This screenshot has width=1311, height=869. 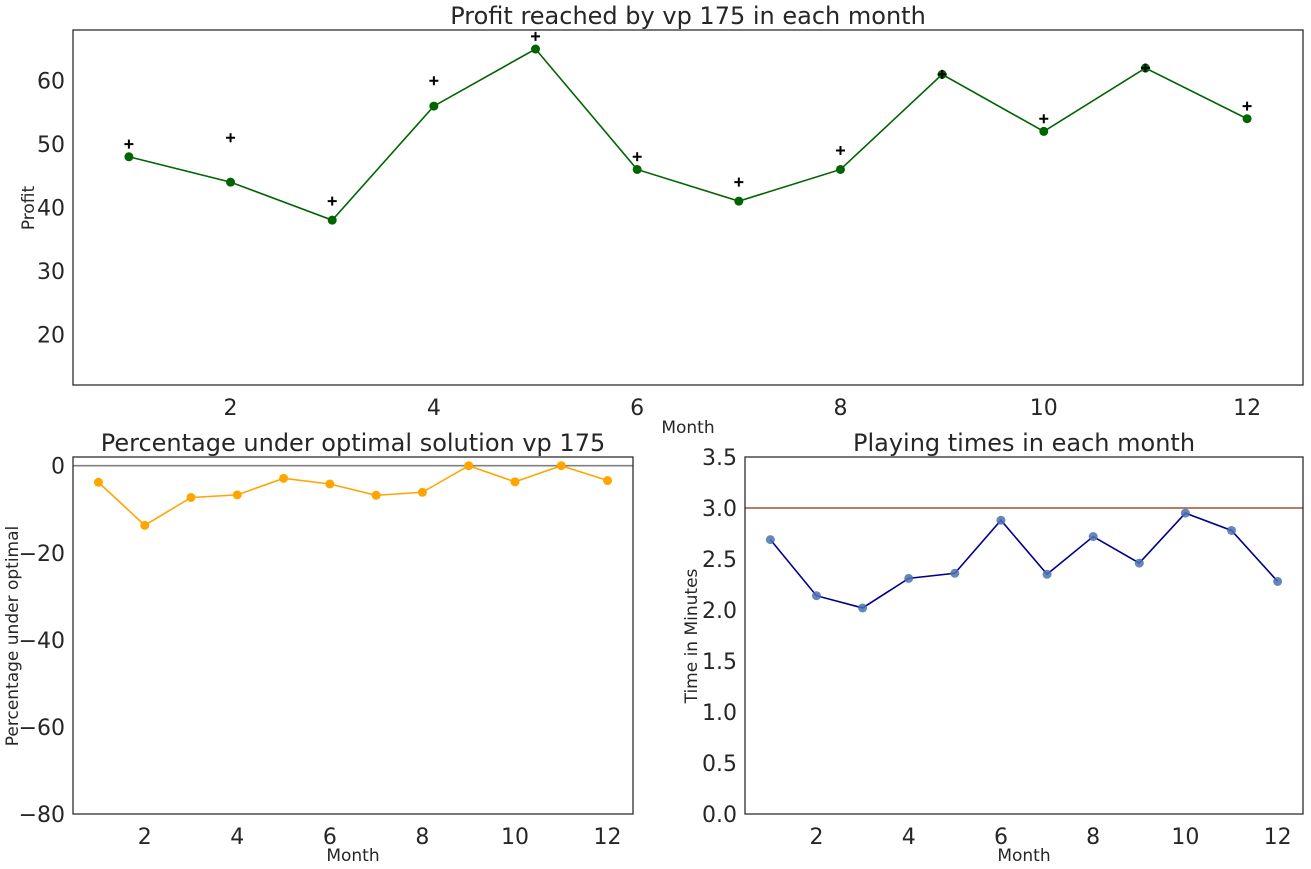 I want to click on time-xtick-label: 6, so click(x=1001, y=837).